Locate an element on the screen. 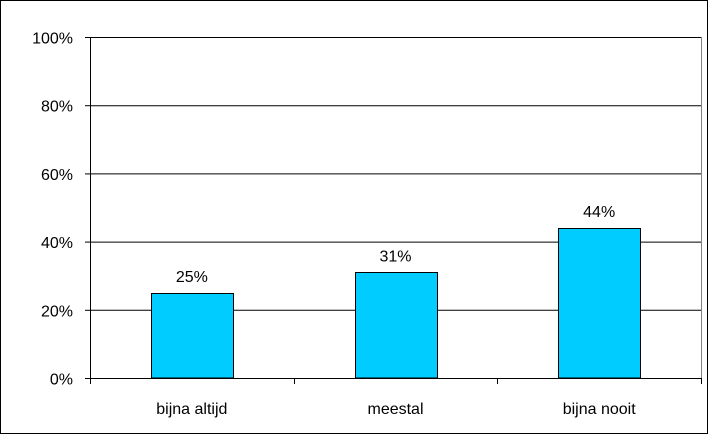  y-tick-label: 100% is located at coordinates (52, 39).